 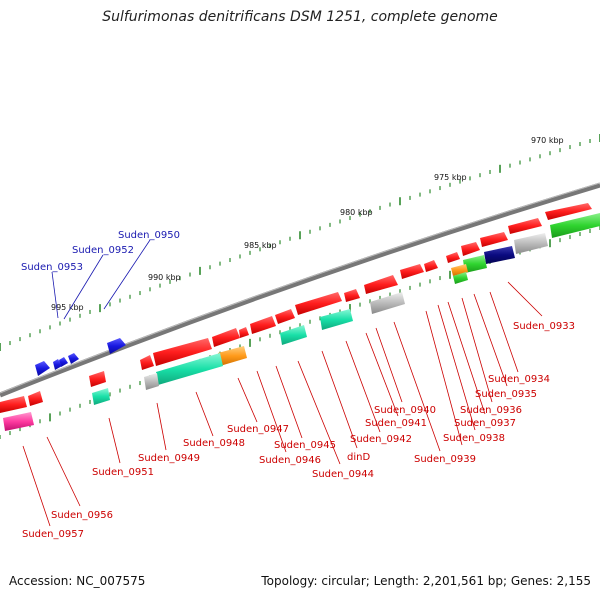 What do you see at coordinates (149, 235) in the screenshot?
I see `gene-label: Suden_0950` at bounding box center [149, 235].